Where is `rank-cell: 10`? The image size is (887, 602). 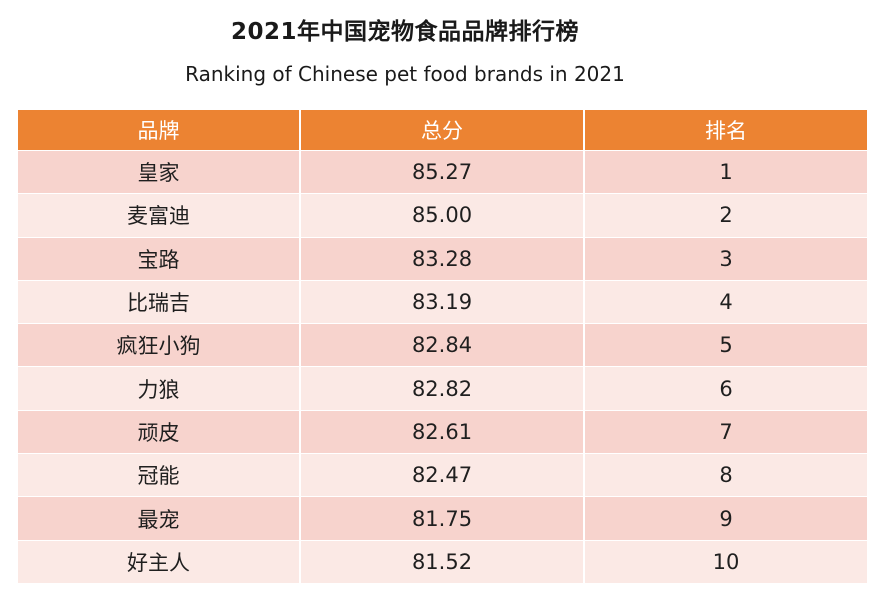 rank-cell: 10 is located at coordinates (726, 561).